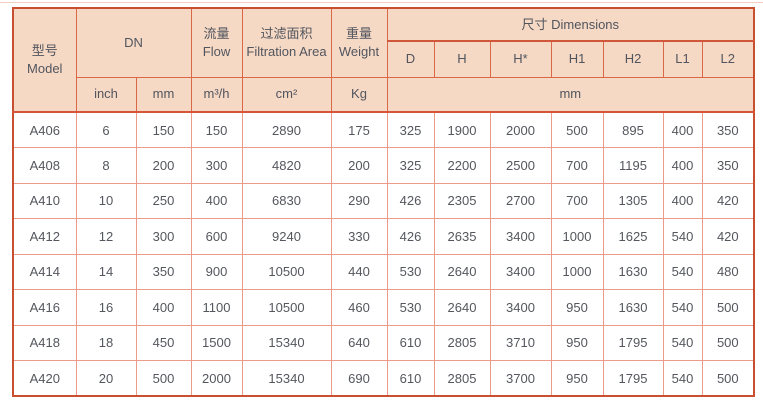 The image size is (763, 410). Describe the element at coordinates (462, 307) in the screenshot. I see `value-cell: 2640` at that location.